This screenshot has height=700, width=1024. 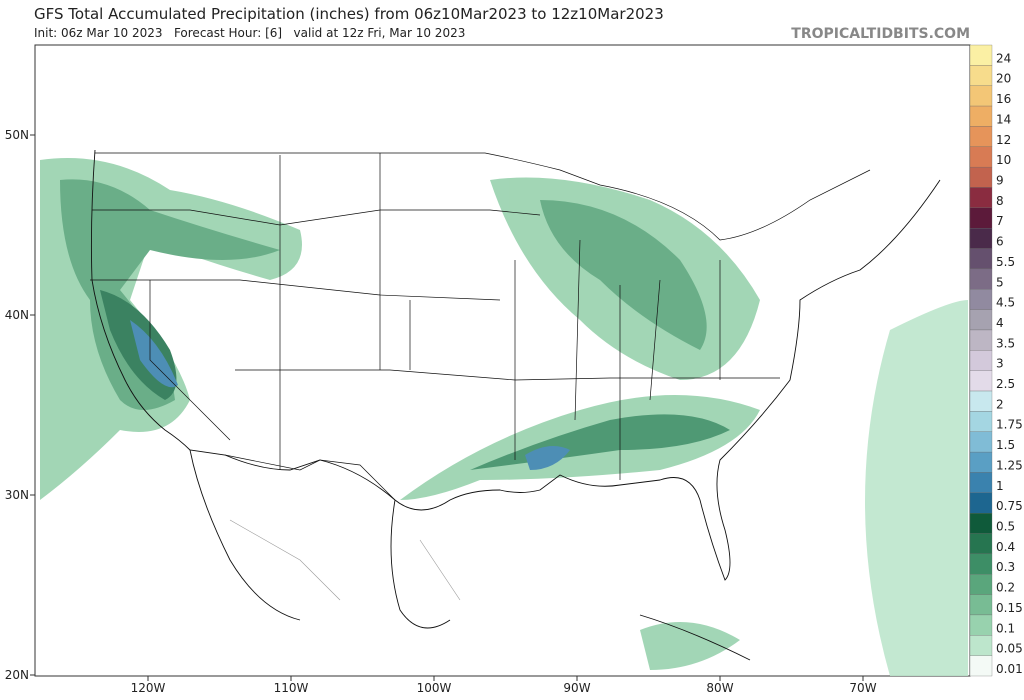 What do you see at coordinates (1009, 608) in the screenshot?
I see `level-label: 0.15` at bounding box center [1009, 608].